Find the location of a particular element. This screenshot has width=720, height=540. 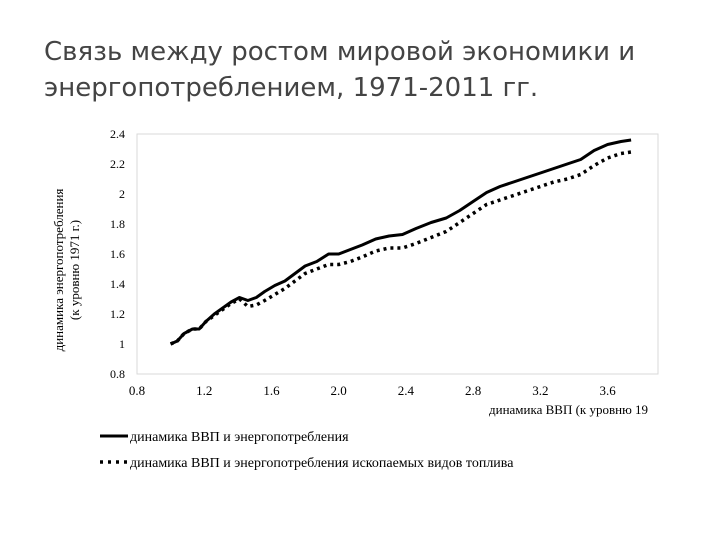

x-axis-ticks: 0.8 1.2 1.6 2.0 2.4 2.8 3.2 3.6 is located at coordinates (372, 390).